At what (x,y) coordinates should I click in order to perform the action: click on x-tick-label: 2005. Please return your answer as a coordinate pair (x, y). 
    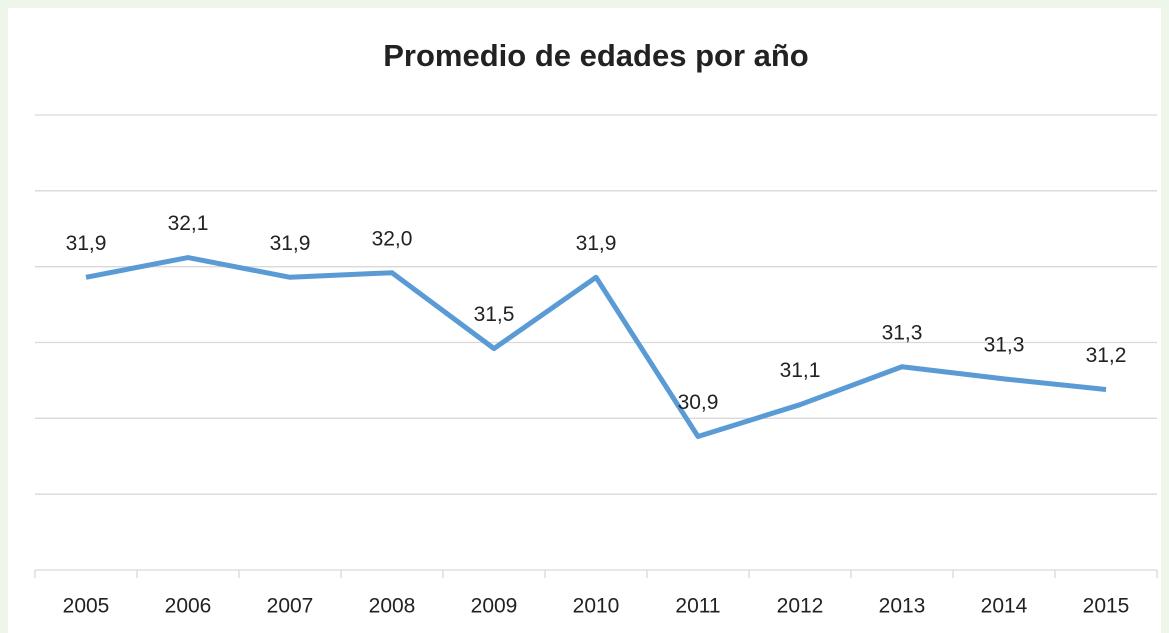
    Looking at the image, I should click on (86, 606).